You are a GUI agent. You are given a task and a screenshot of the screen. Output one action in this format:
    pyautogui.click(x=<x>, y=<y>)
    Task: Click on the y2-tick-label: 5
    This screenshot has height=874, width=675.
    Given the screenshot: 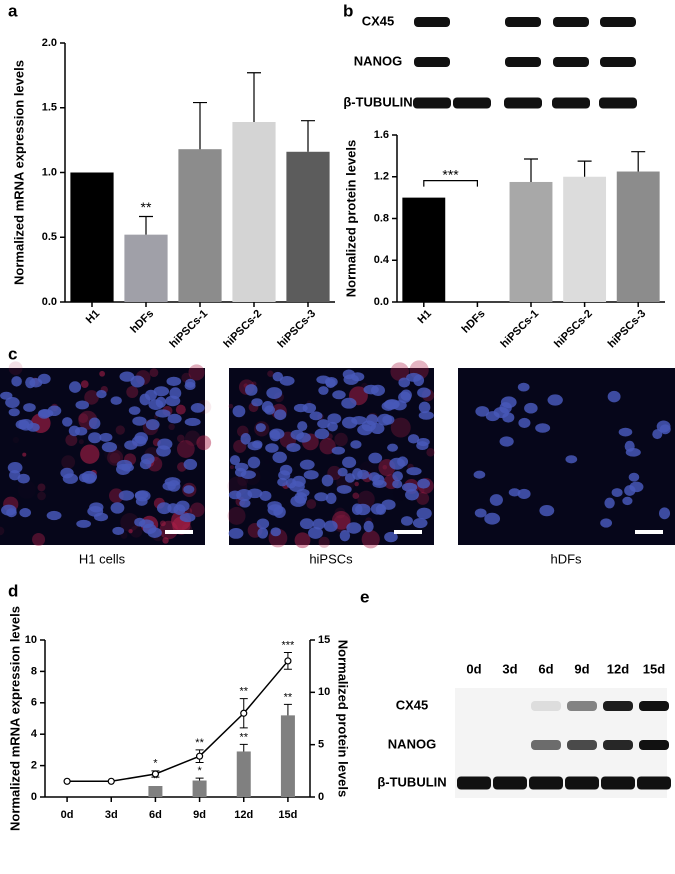 What is the action you would take?
    pyautogui.click(x=321, y=745)
    